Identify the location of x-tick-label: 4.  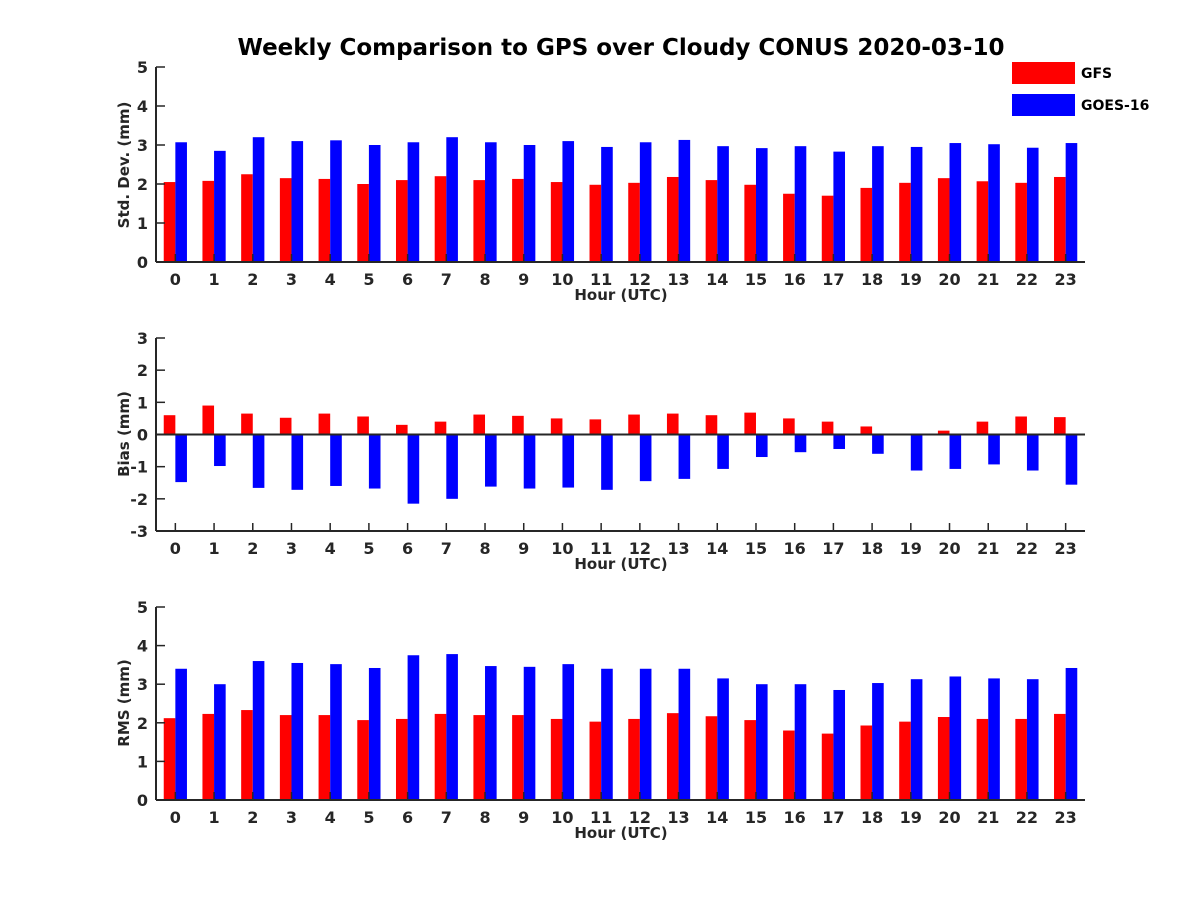
(330, 279).